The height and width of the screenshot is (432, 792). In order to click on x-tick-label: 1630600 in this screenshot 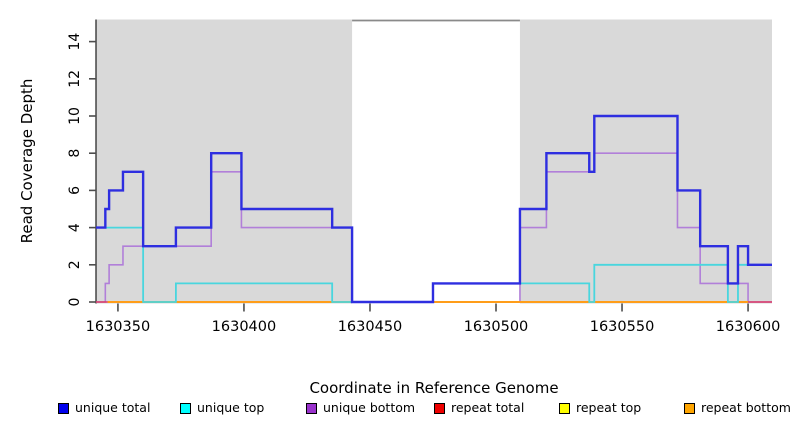, I will do `click(748, 327)`.